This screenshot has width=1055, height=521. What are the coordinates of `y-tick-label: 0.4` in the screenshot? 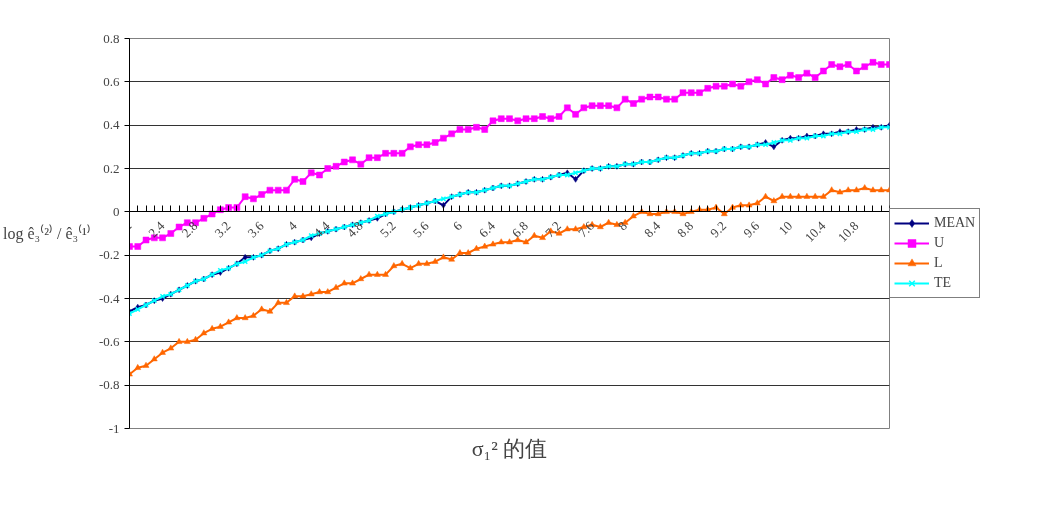 It's located at (111, 125).